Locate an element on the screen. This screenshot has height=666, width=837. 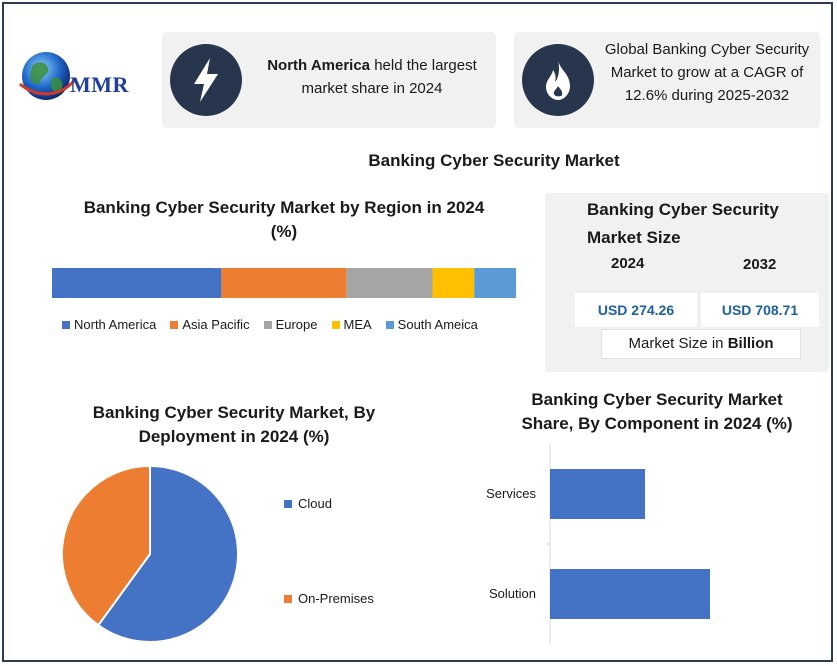
mmr-logo: MMR is located at coordinates (83, 76).